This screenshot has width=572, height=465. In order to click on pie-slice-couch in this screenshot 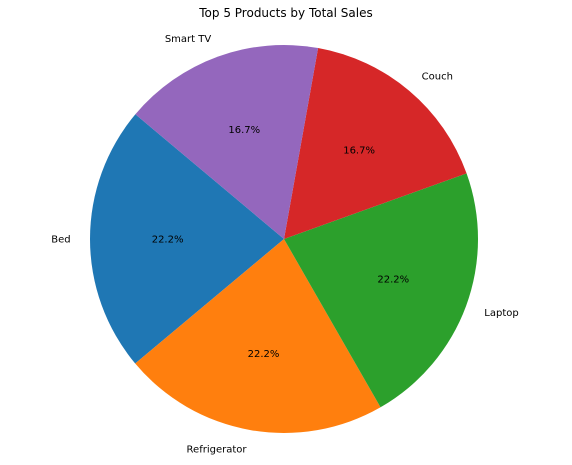, I will do `click(375, 143)`.